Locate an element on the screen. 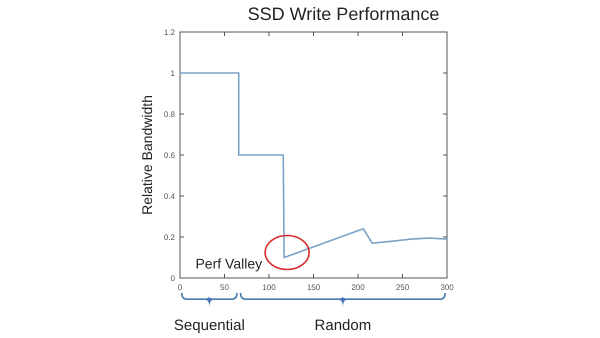 Image resolution: width=600 pixels, height=338 pixels. x-tick-label: 300 is located at coordinates (447, 287).